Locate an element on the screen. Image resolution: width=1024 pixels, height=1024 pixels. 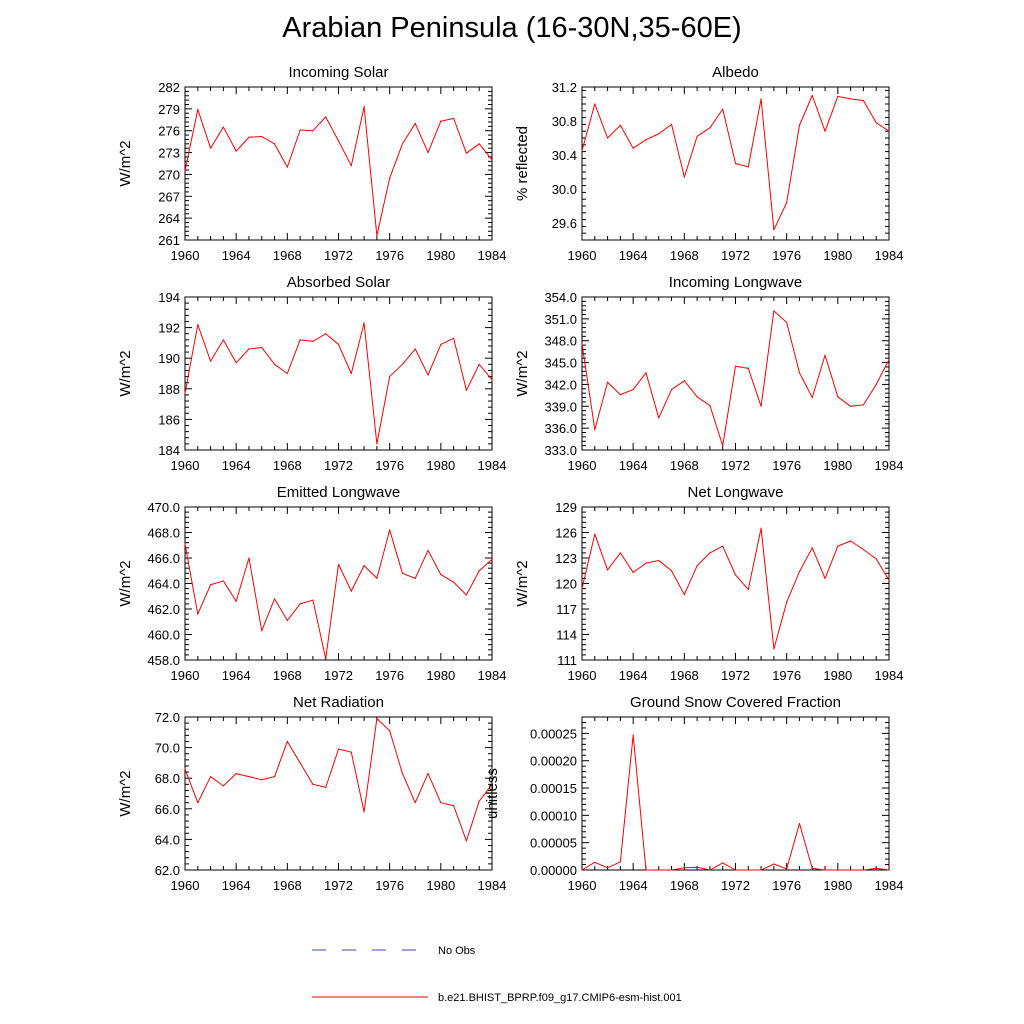
legend-label: No Obs is located at coordinates (457, 951).